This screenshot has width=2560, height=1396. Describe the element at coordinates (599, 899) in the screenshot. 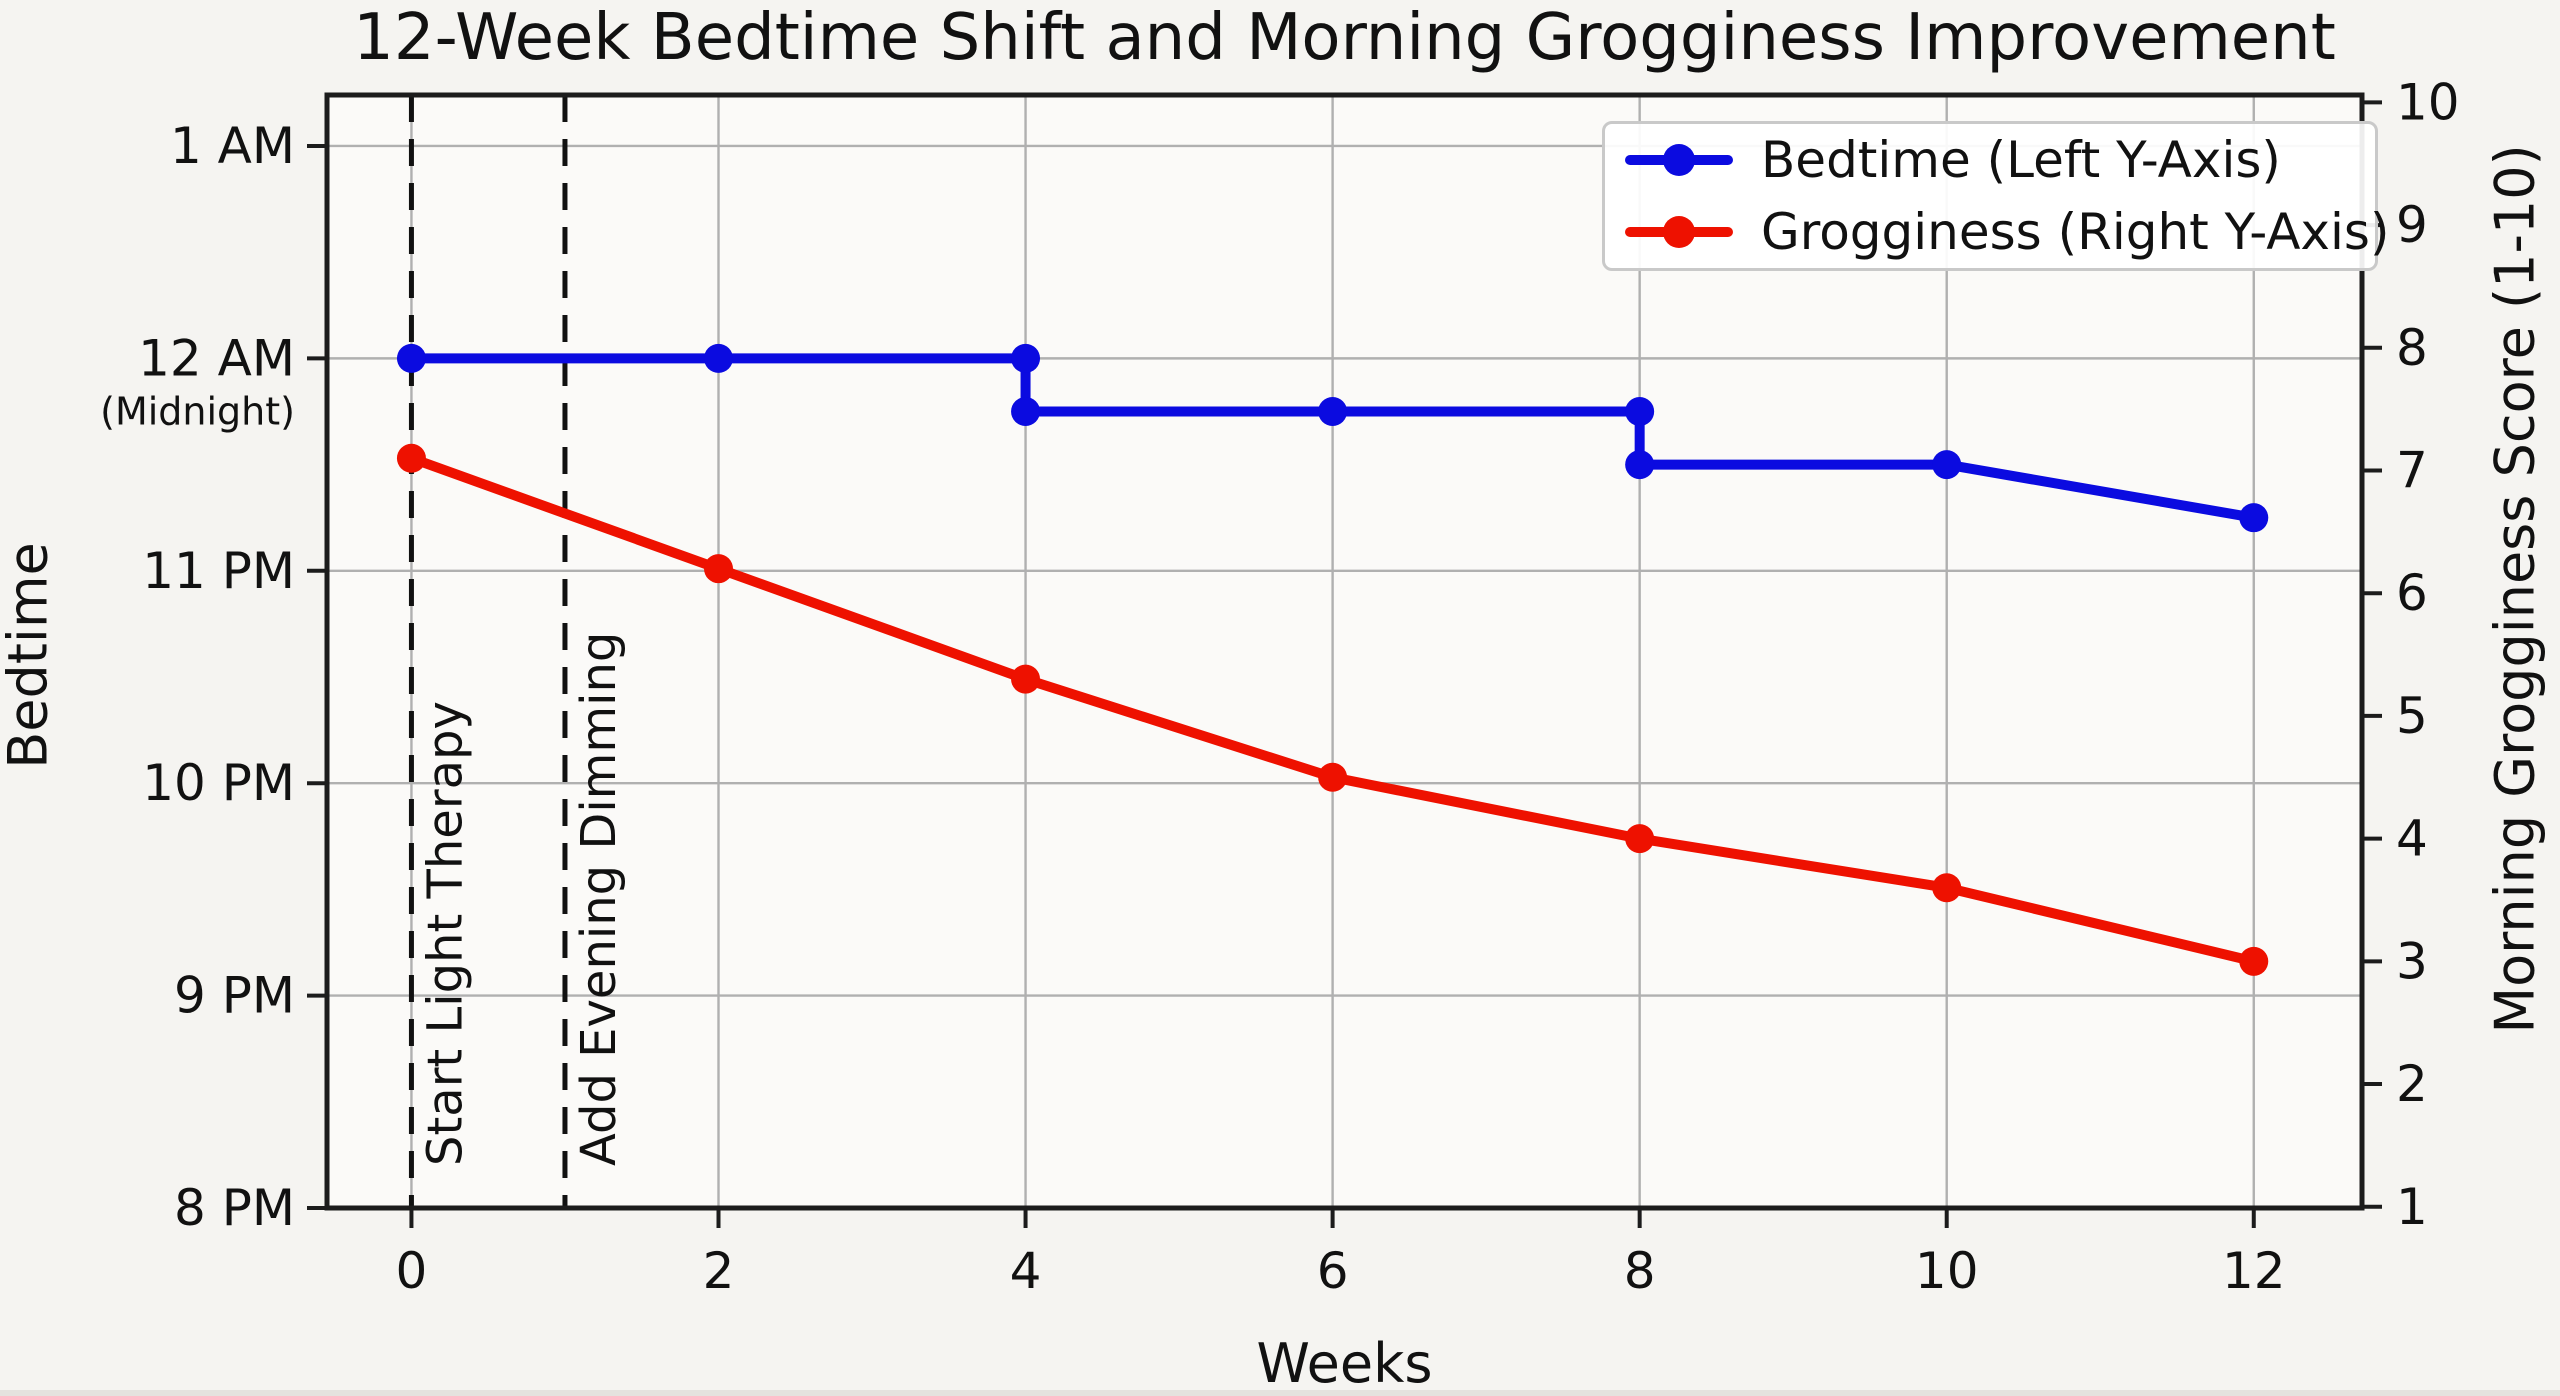

I see `event-label: Add Evening Dimming` at that location.